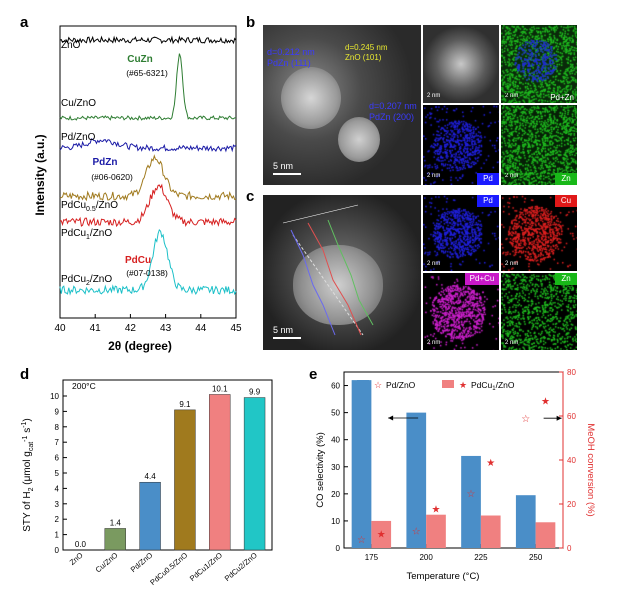  What do you see at coordinates (363, 384) in the screenshot?
I see `legend-swatch-pd` at bounding box center [363, 384].